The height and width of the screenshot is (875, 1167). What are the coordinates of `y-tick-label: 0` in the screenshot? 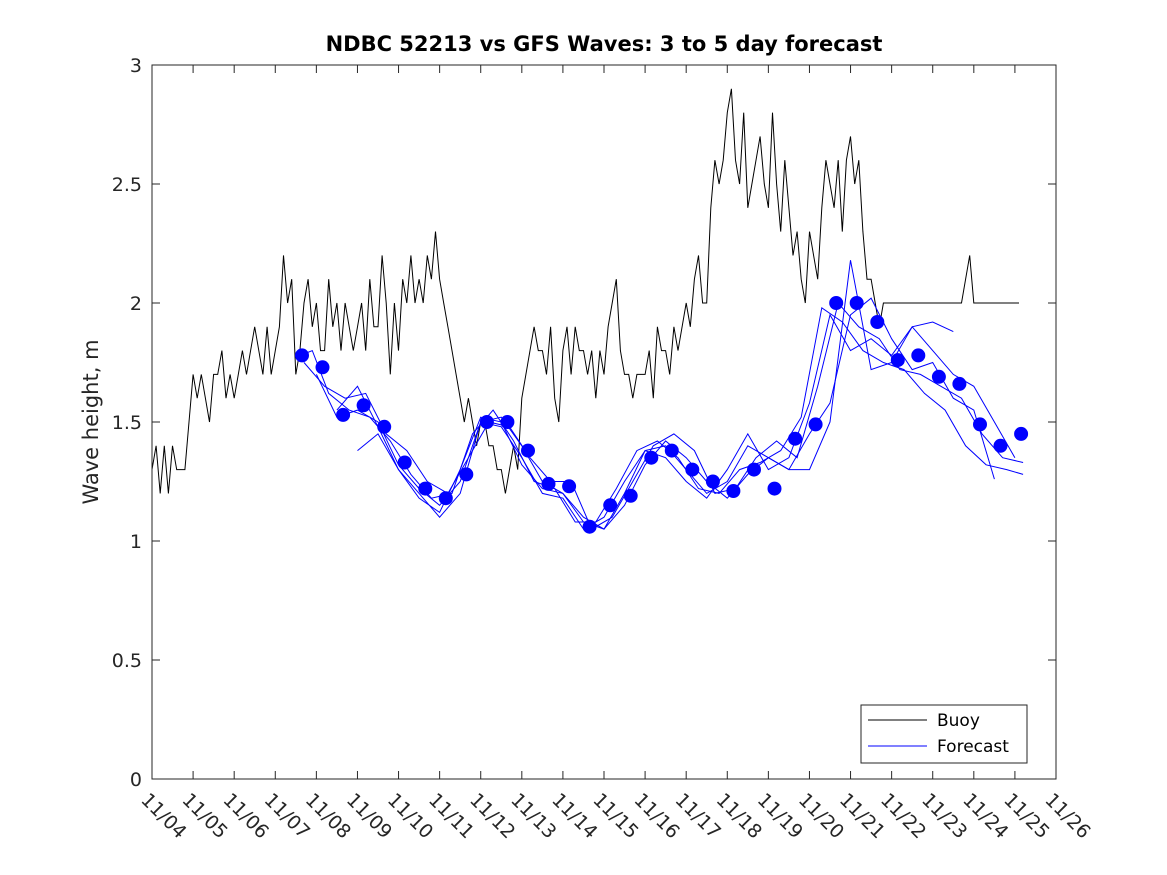 It's located at (136, 780).